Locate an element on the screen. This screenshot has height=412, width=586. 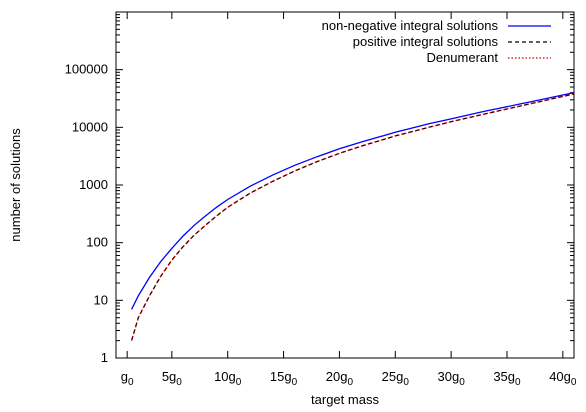
x-tick-label: 40g0 is located at coordinates (563, 378).